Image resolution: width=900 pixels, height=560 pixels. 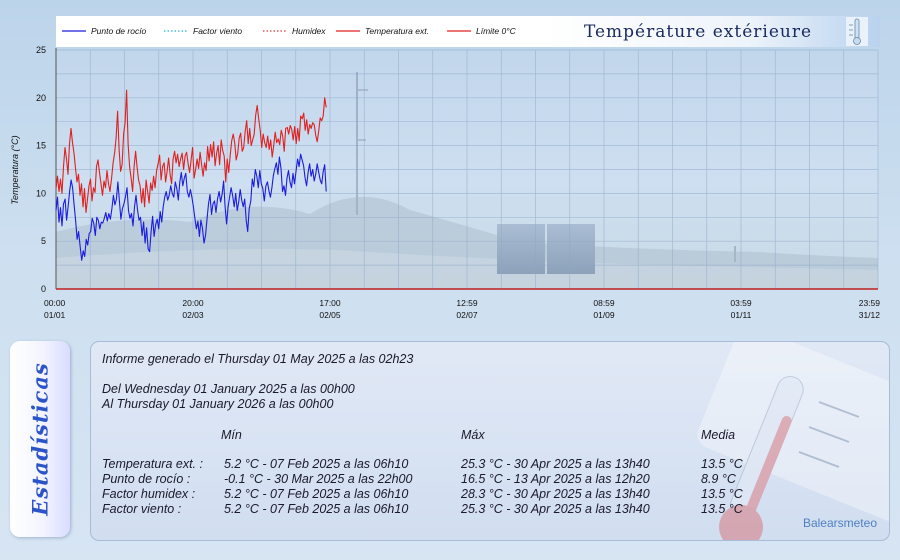 I want to click on credit-link: Balearsmeteo, so click(x=839, y=523).